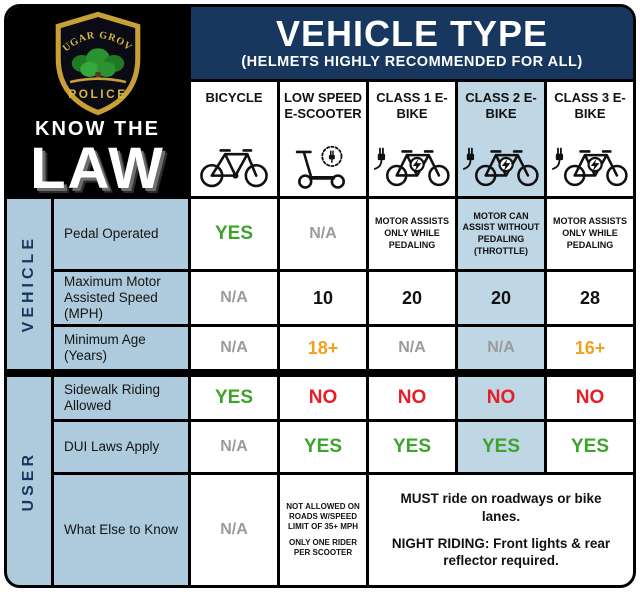 The width and height of the screenshot is (640, 592). Describe the element at coordinates (412, 62) in the screenshot. I see `helmets-subtitle: (HELMETS HIGHLY RECOMMENDED FOR ALL)` at that location.